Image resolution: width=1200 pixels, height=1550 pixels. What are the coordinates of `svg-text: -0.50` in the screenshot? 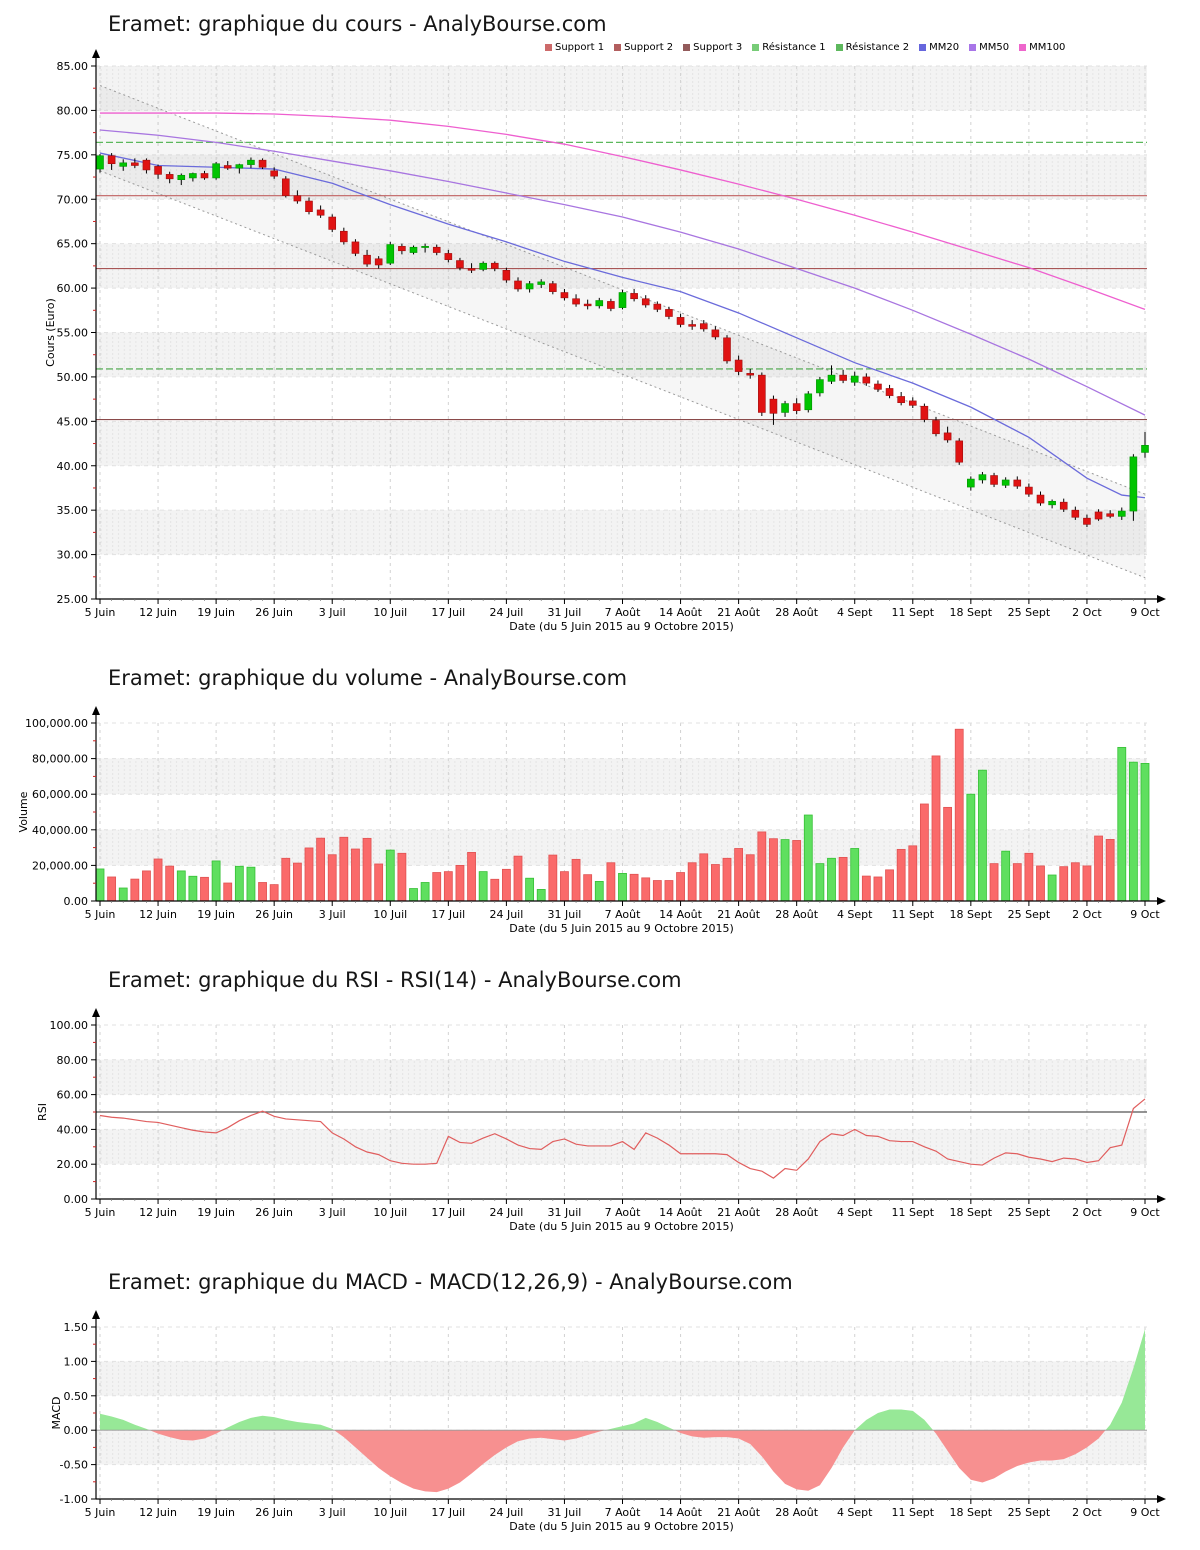 It's located at (74, 1465).